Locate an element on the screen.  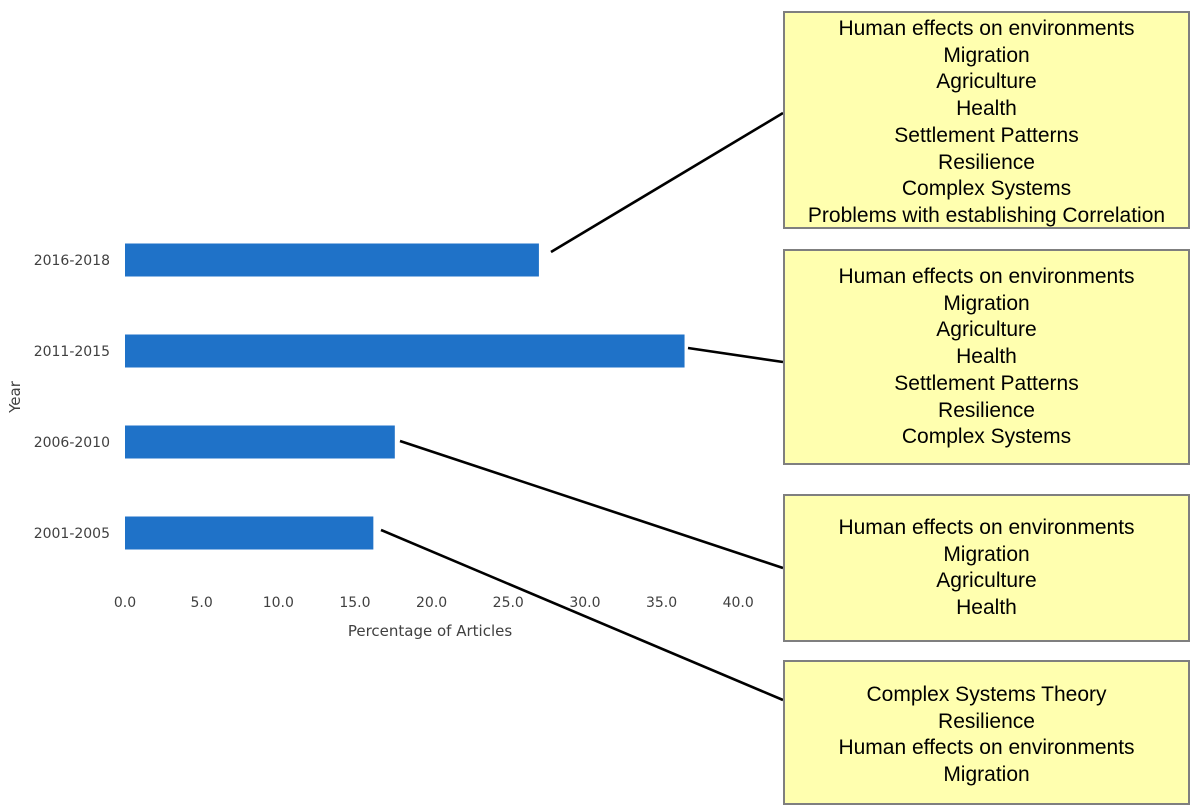
y-tick-label: 2011-2015 is located at coordinates (72, 352).